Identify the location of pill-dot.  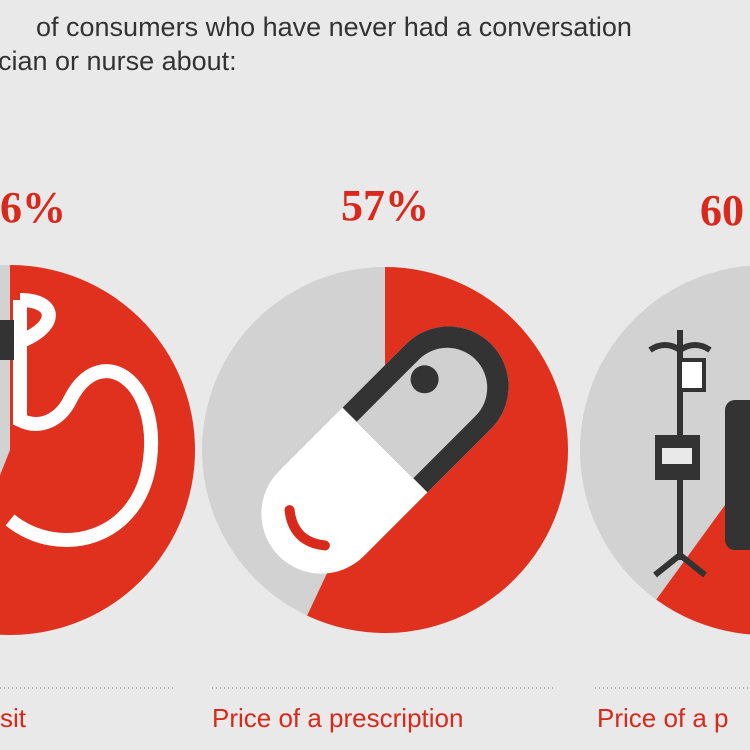
(424, 379).